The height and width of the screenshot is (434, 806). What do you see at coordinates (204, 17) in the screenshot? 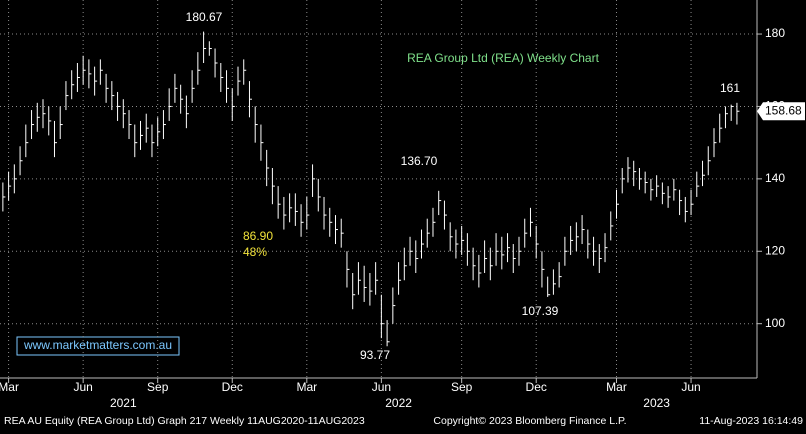
I see `annotation: 180.67` at bounding box center [204, 17].